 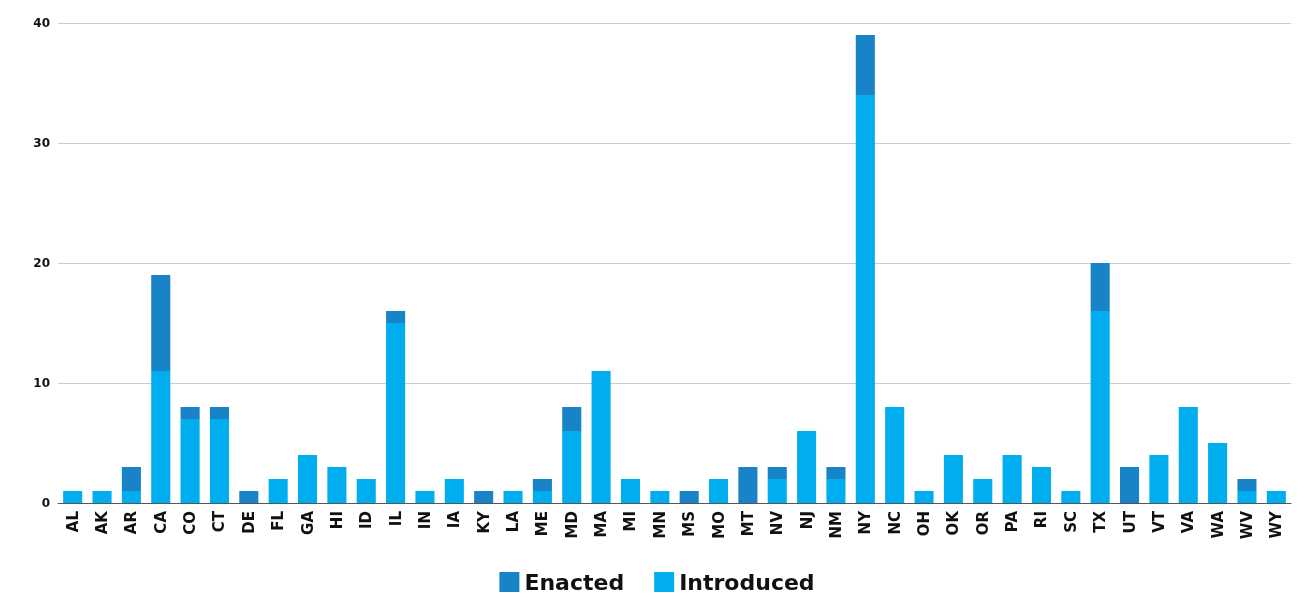 What do you see at coordinates (601, 524) in the screenshot?
I see `x-tick-label: MA` at bounding box center [601, 524].